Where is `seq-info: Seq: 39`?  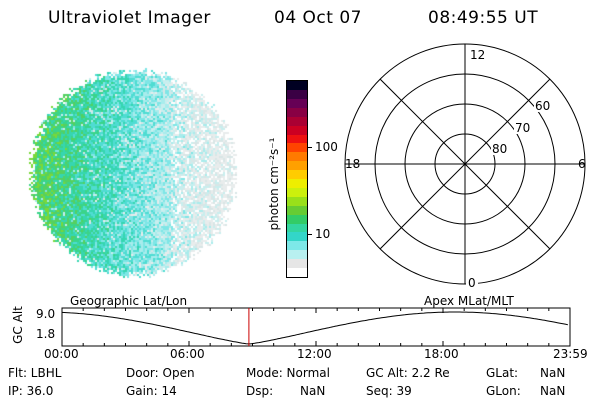
seq-info: Seq: 39 is located at coordinates (389, 391).